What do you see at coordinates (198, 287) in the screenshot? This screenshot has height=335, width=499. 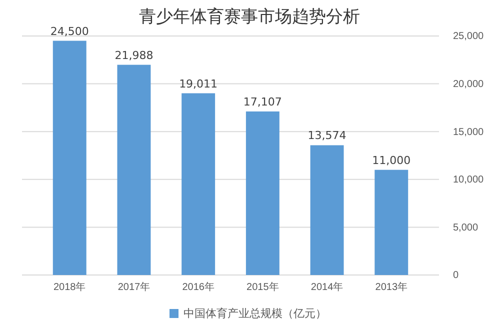 I see `x-tick-label: 2016年` at bounding box center [198, 287].